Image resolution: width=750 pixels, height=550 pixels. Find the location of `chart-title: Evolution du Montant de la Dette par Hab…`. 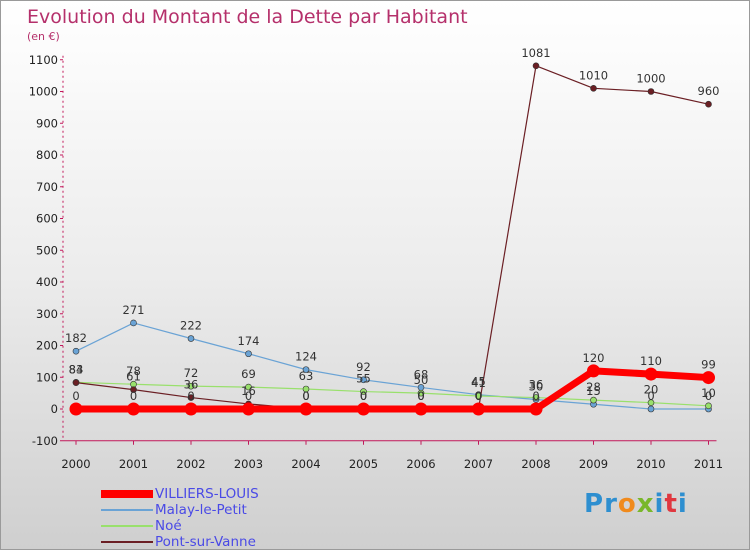

chart-title: Evolution du Montant de la Dette par Hab… is located at coordinates (247, 17).